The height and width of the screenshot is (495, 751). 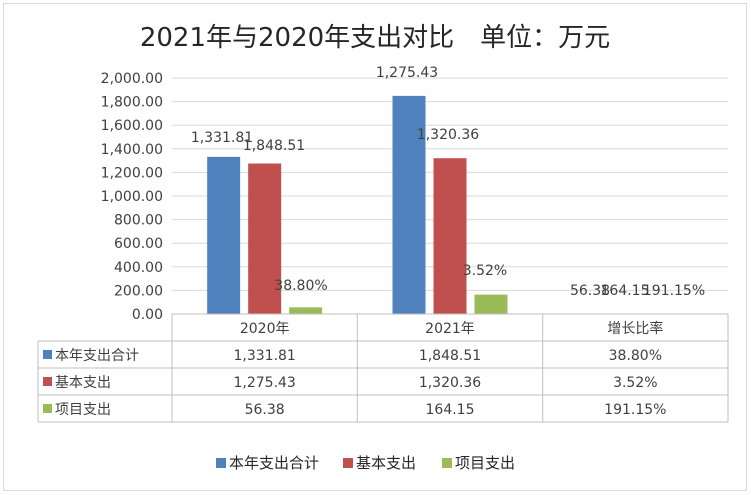 I want to click on table-series-name: 本年支出合计, so click(x=97, y=356).